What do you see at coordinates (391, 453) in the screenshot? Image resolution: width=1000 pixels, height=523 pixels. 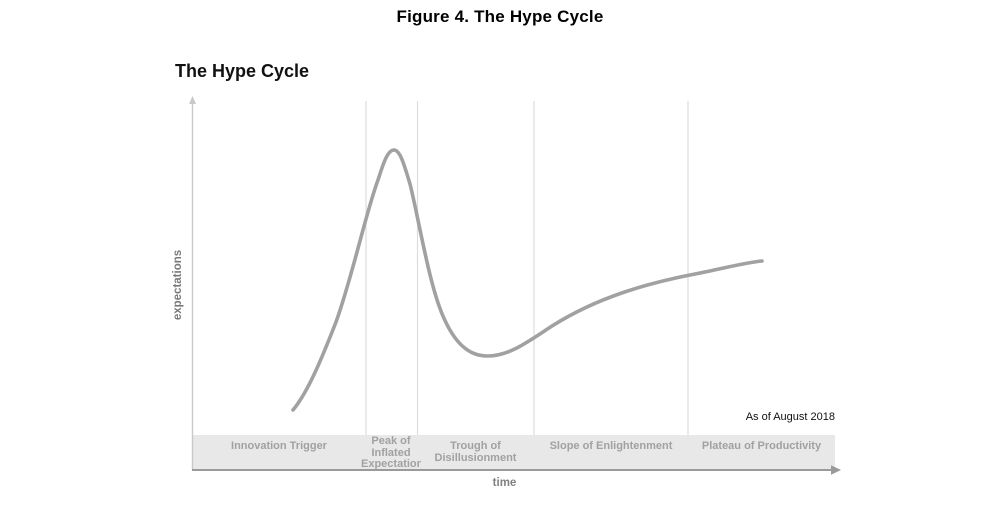 I see `phase-label-peak-of-inflated-expectations: Peak of Inflated Expectations` at bounding box center [391, 453].